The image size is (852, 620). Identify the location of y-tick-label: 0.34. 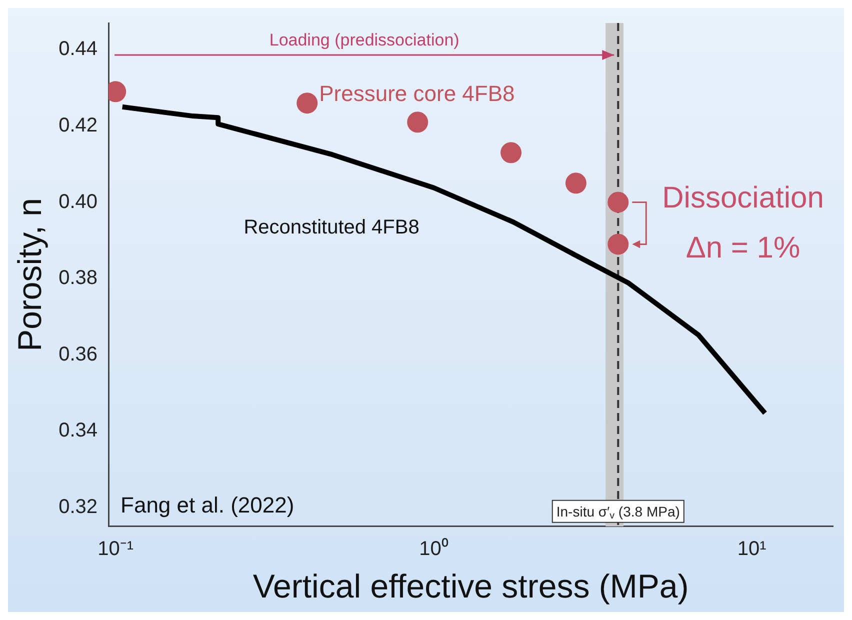
(78, 431).